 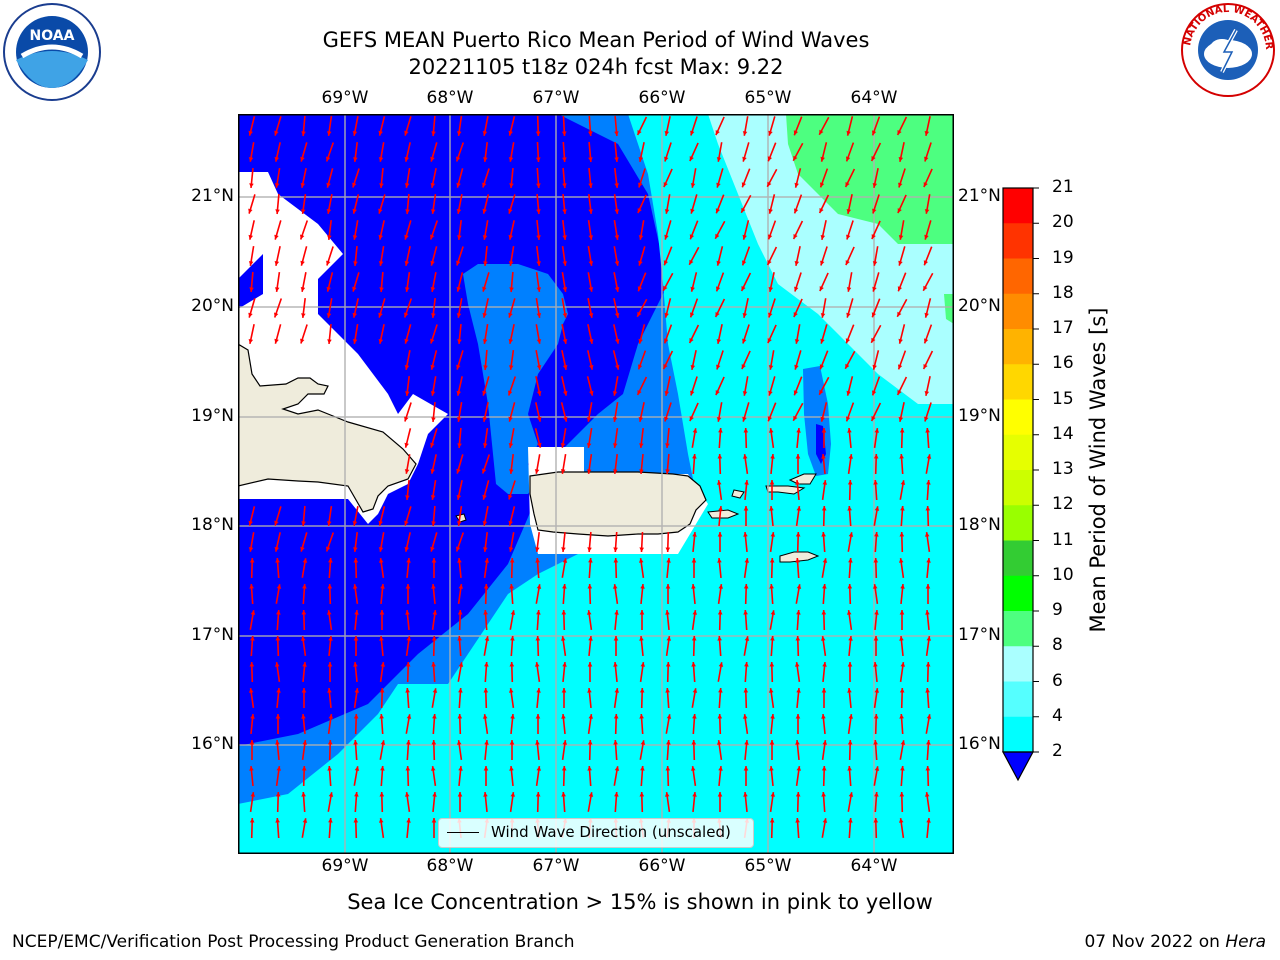 I want to click on land-hispaniola, so click(x=327, y=428).